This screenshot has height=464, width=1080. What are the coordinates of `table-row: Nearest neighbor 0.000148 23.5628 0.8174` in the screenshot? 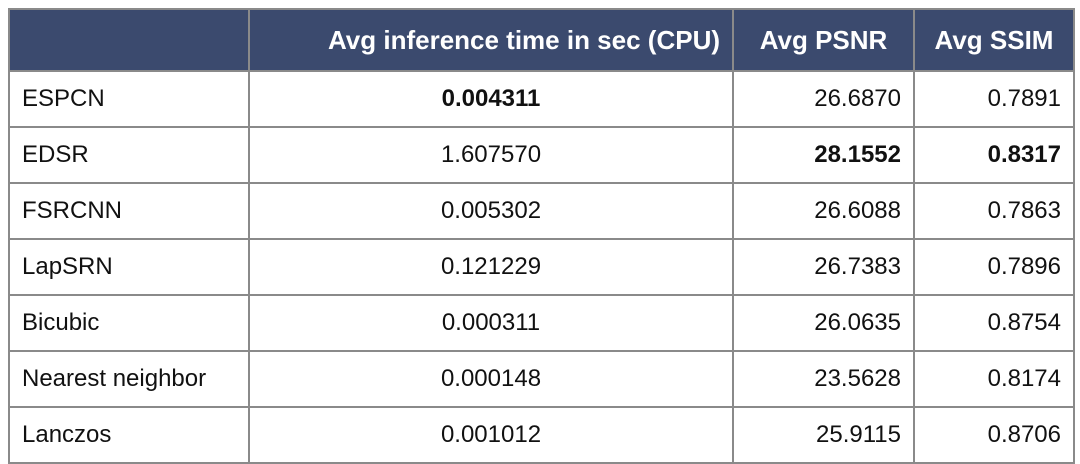 It's located at (541, 379).